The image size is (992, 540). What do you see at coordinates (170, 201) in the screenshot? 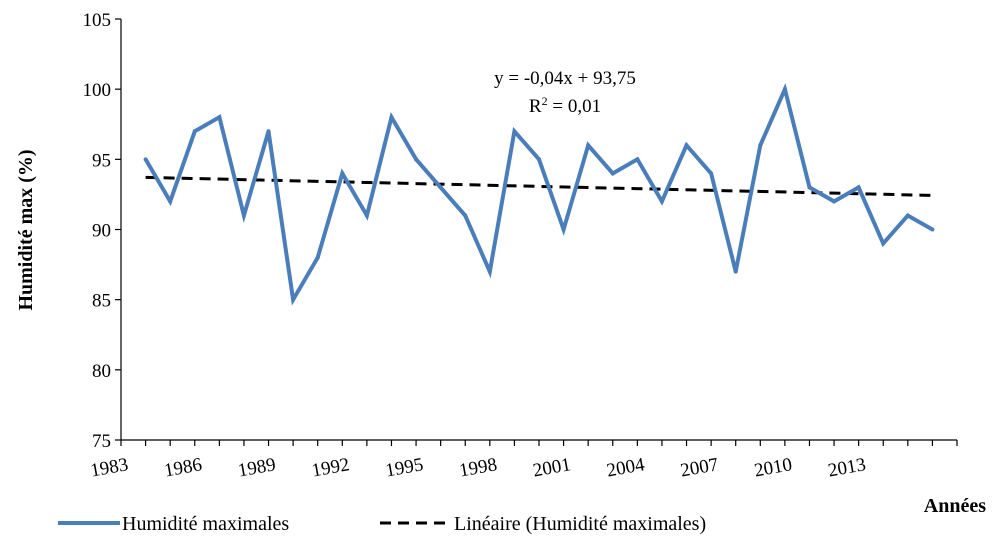
I see `data-point-1985` at bounding box center [170, 201].